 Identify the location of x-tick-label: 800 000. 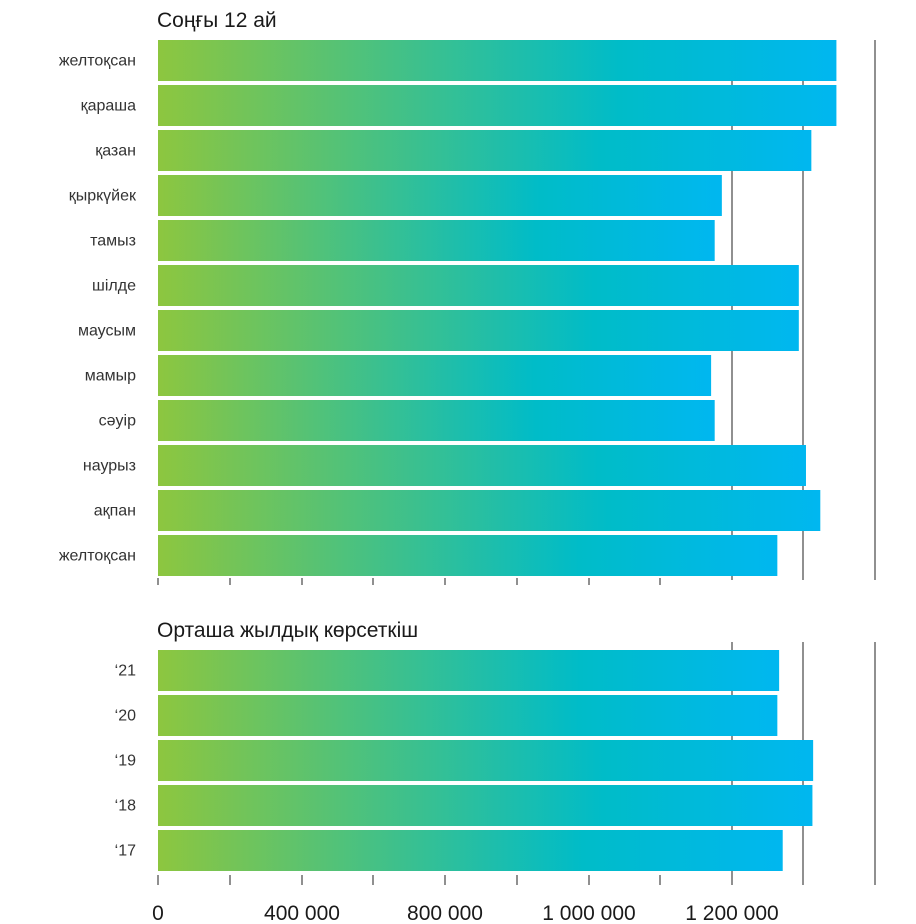
(445, 913).